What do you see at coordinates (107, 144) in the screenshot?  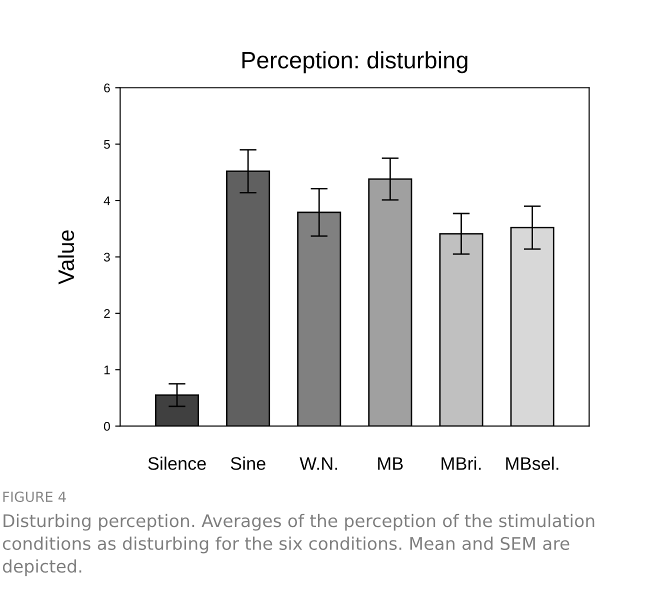 I see `y-tick-label: 5` at bounding box center [107, 144].